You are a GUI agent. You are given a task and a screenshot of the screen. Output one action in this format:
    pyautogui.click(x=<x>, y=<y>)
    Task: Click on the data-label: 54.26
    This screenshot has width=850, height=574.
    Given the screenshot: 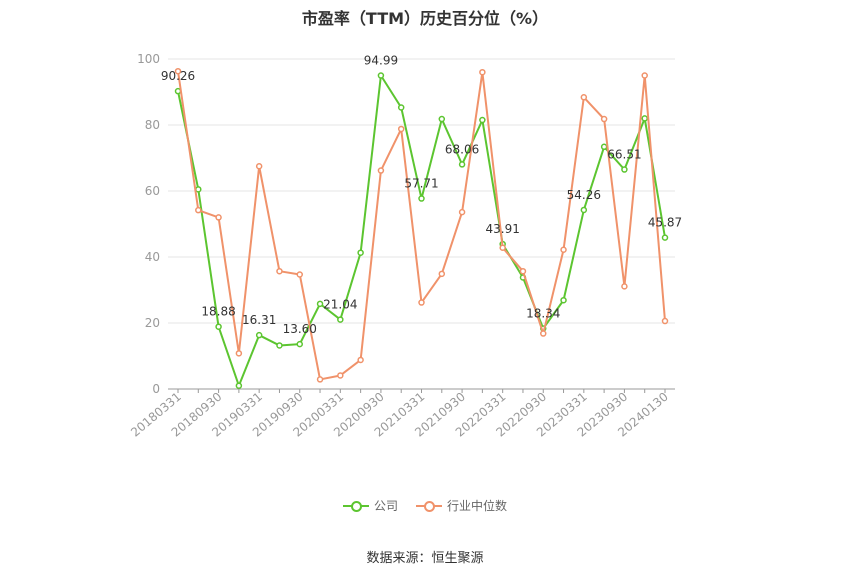 What is the action you would take?
    pyautogui.click(x=584, y=195)
    